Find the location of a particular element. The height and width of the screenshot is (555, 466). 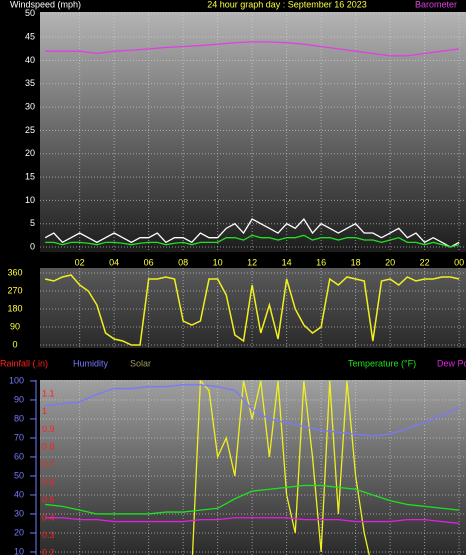

y-axis-label: Windspeed (mph) is located at coordinates (45, 4).